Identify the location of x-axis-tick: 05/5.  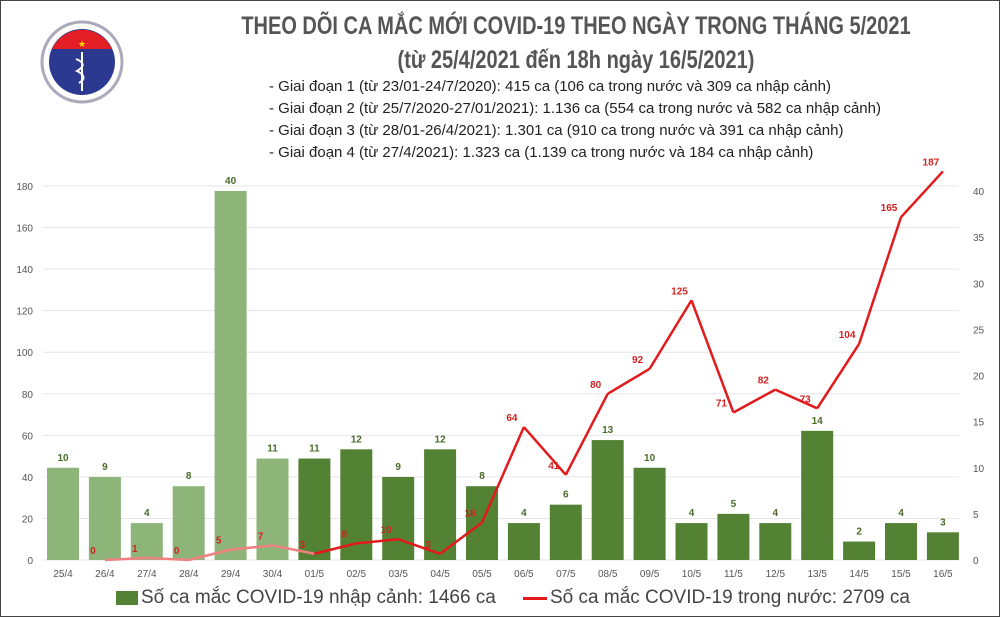
(482, 574).